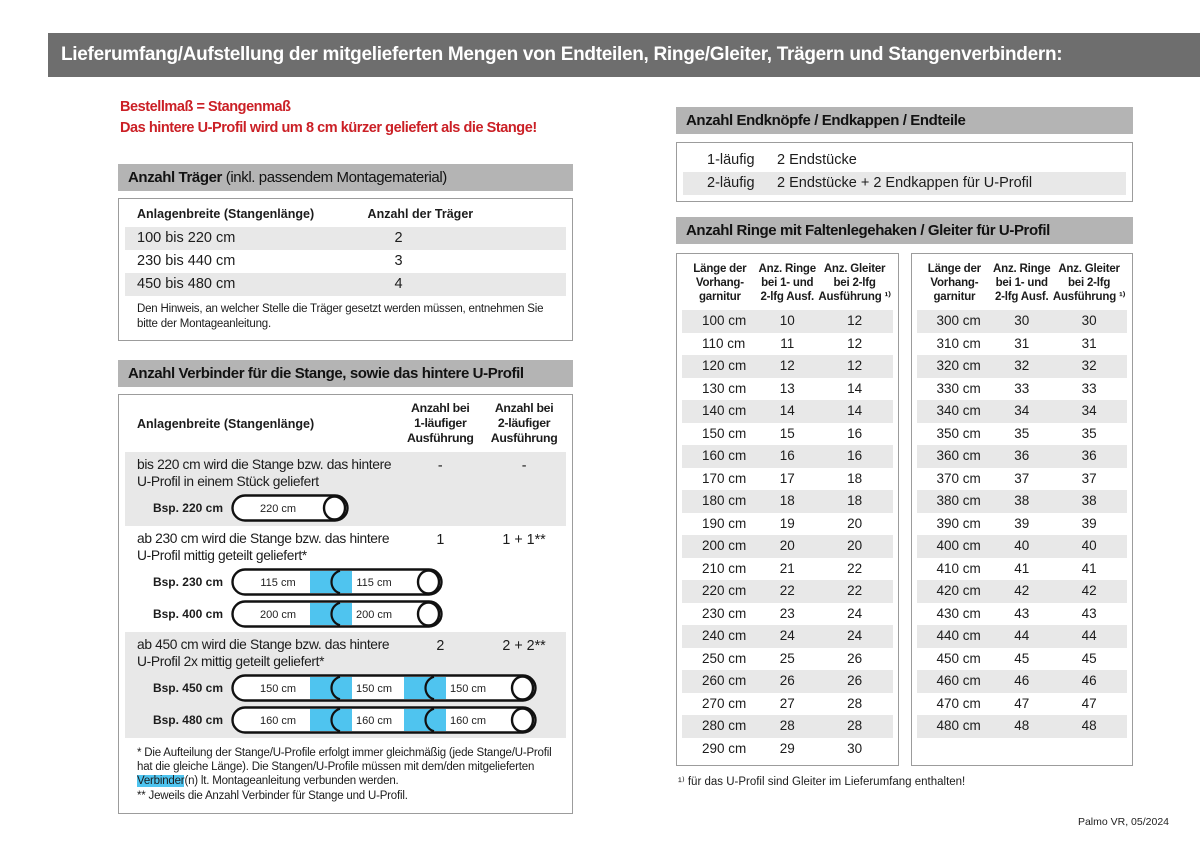 The width and height of the screenshot is (1200, 849). I want to click on ring-laenge: 470 cm, so click(958, 703).